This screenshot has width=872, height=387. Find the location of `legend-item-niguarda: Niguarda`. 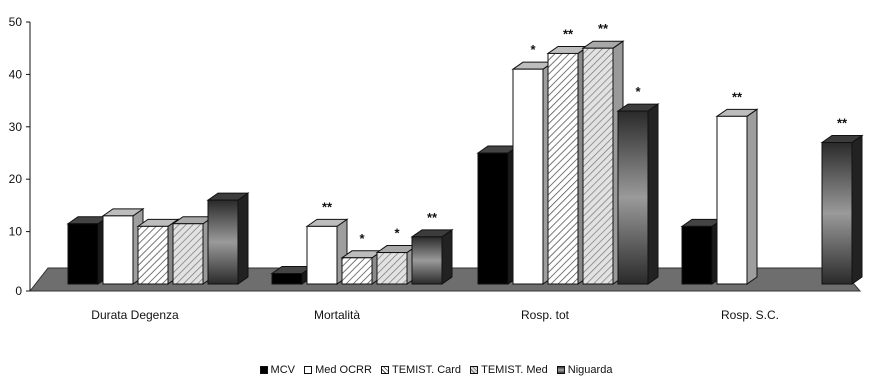

legend-item-niguarda: Niguarda is located at coordinates (584, 370).